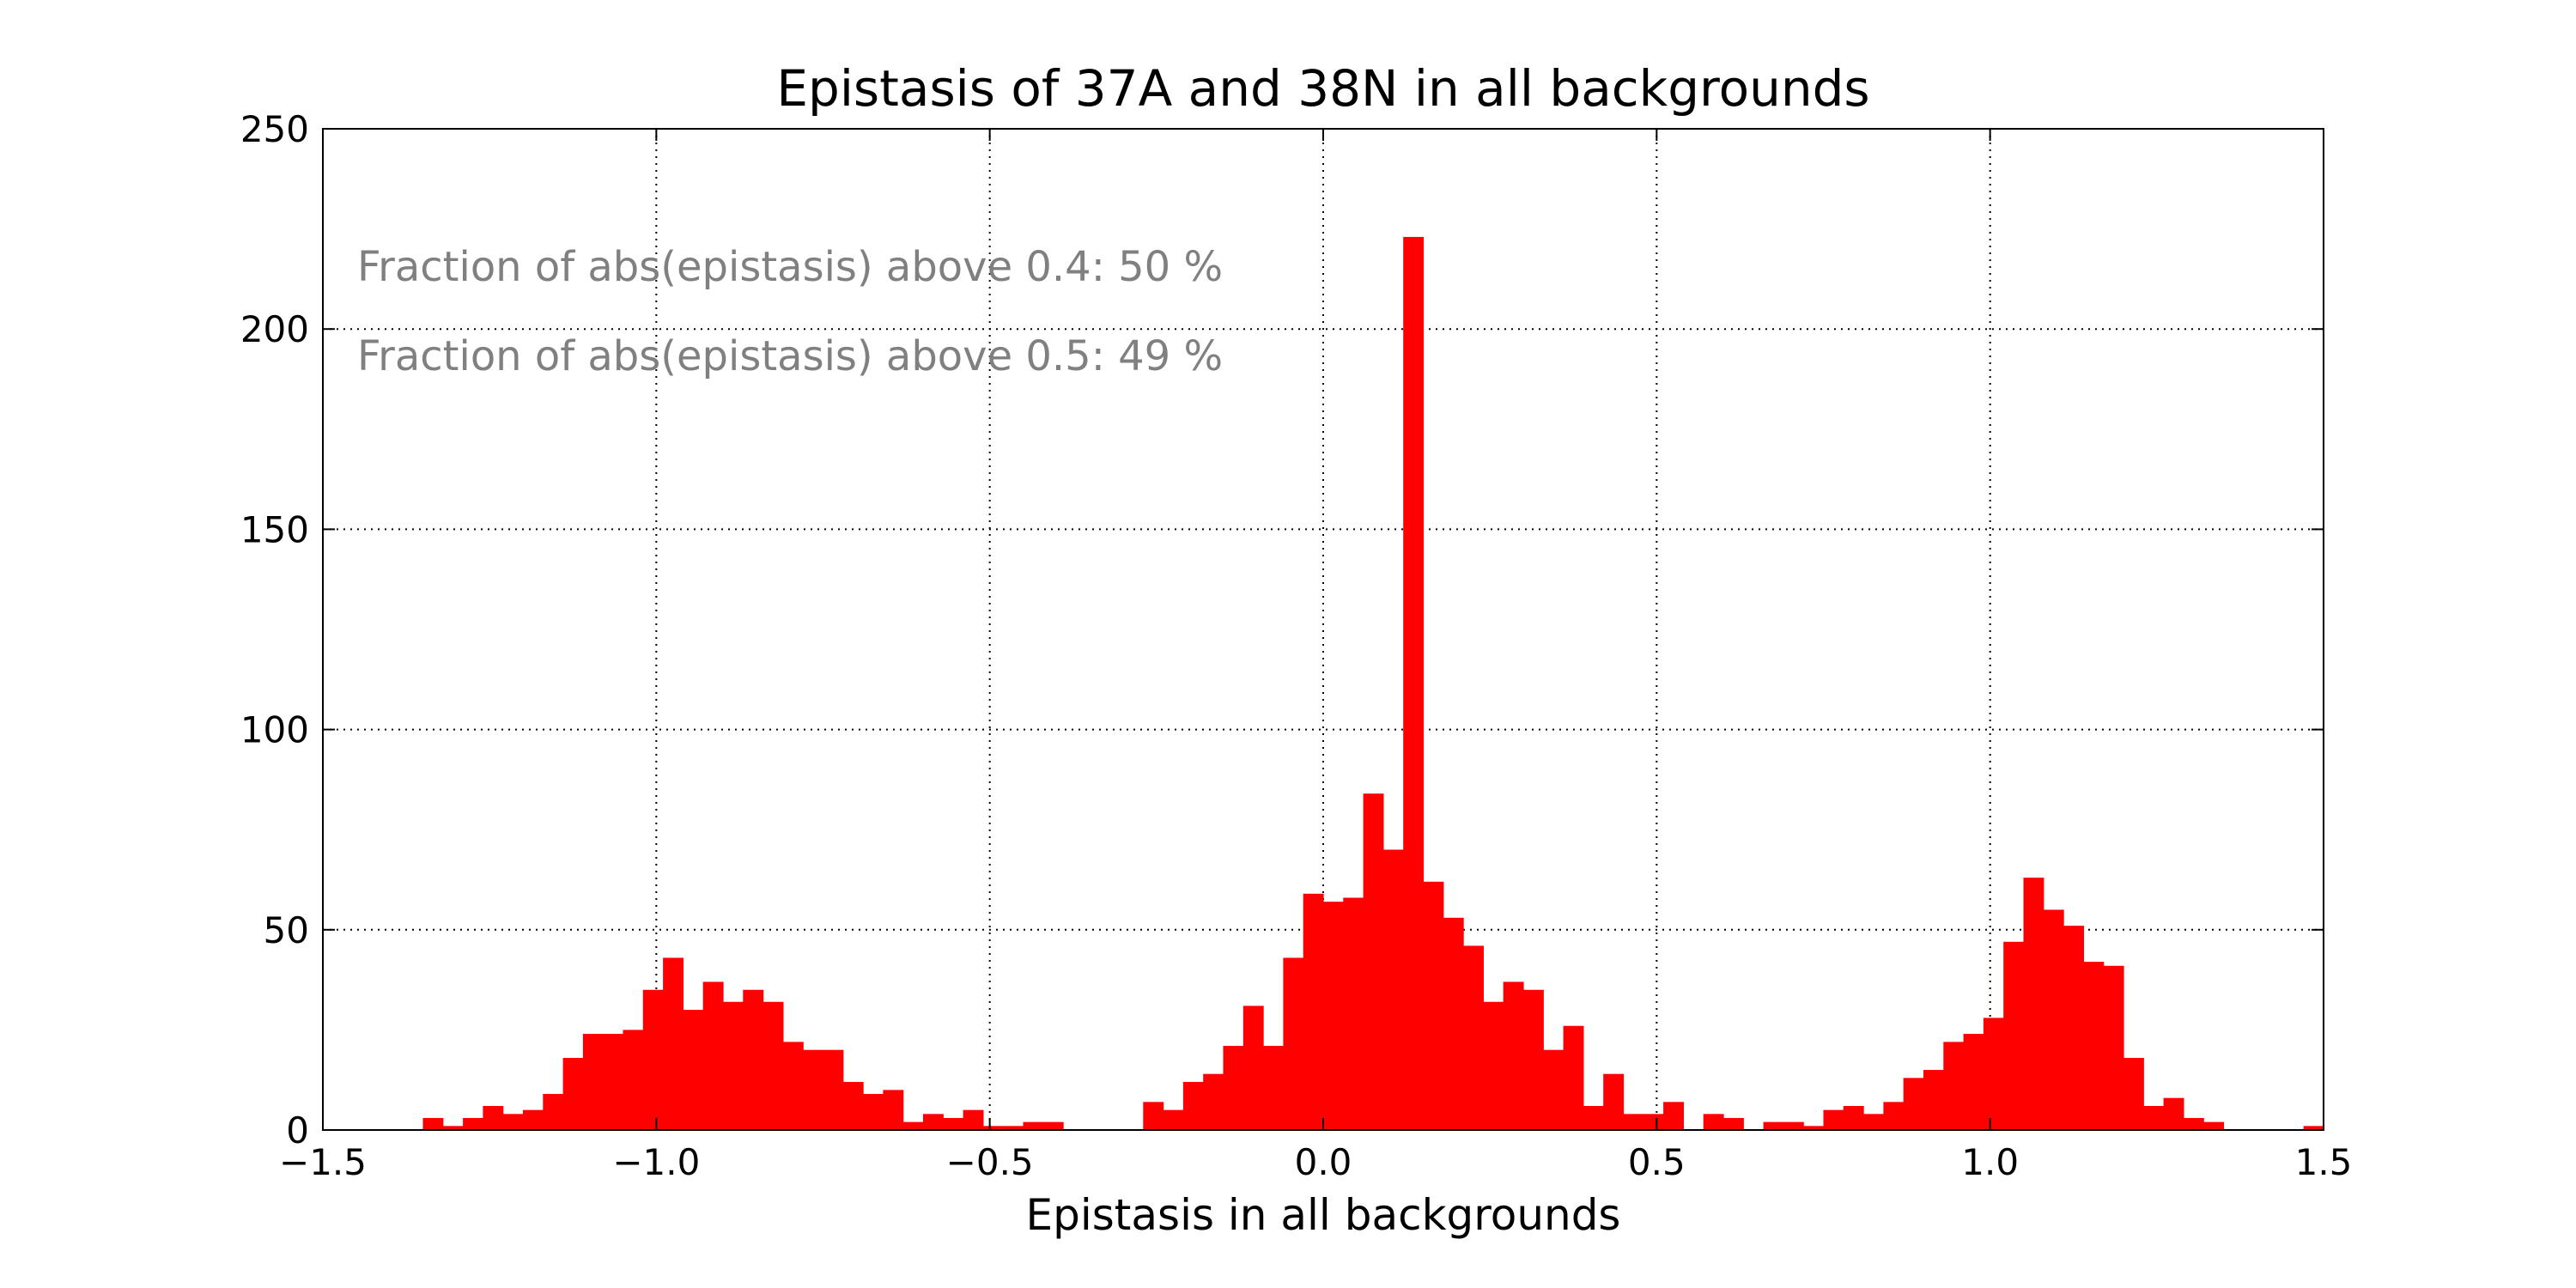 The image size is (2576, 1288). I want to click on y-tick-label: 150, so click(274, 529).